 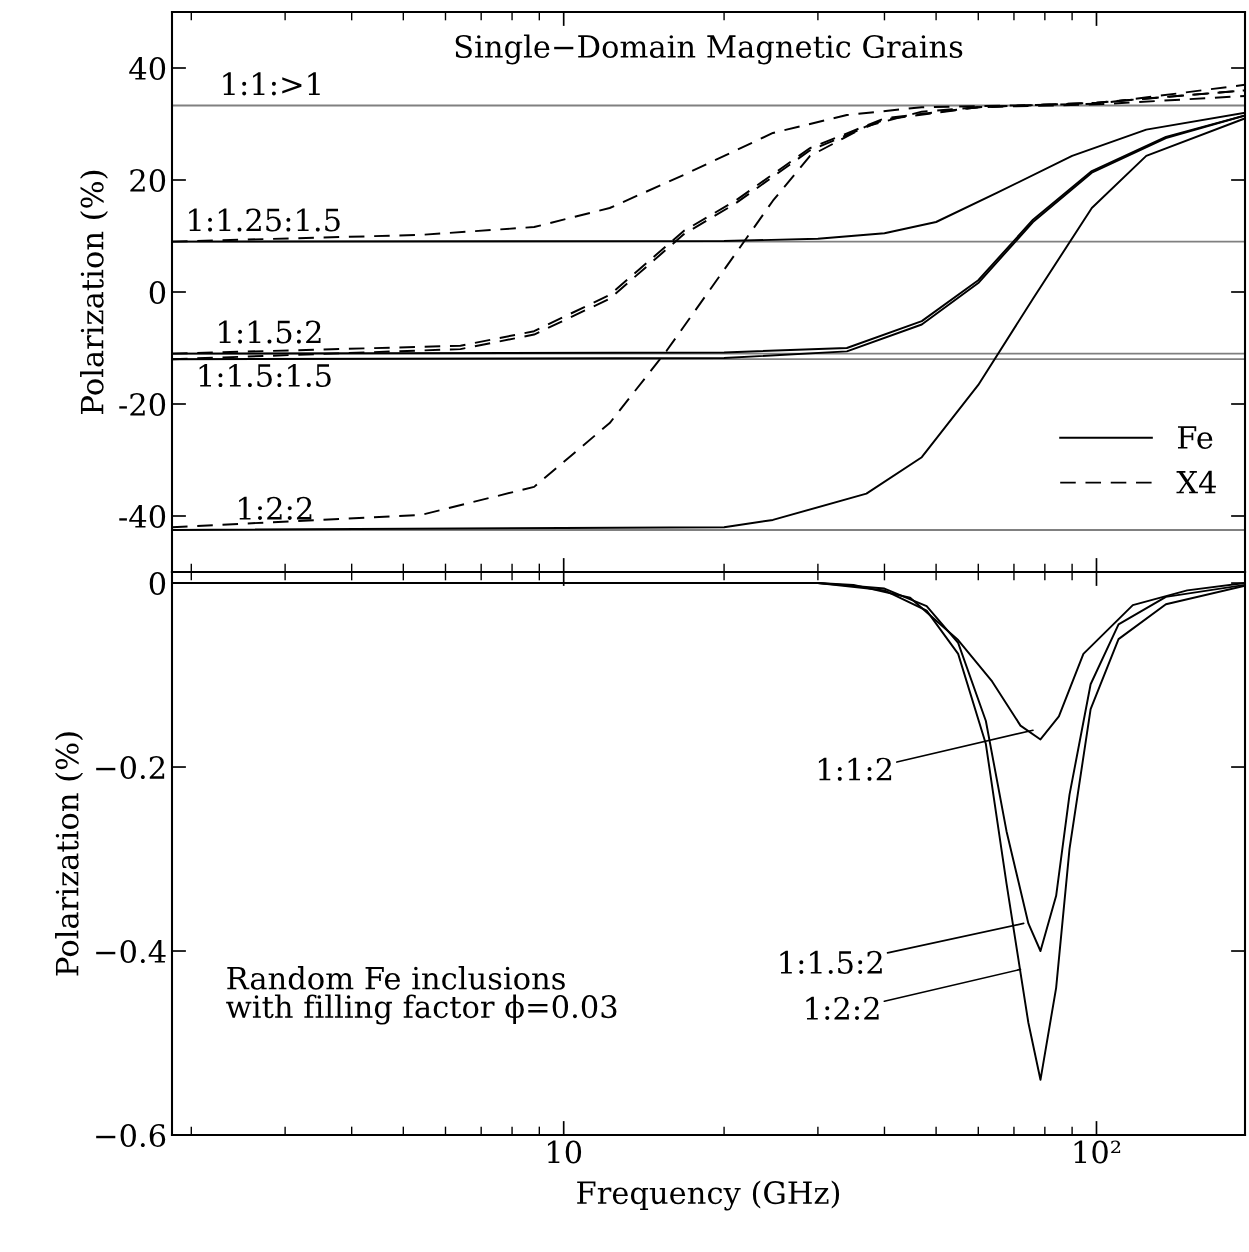 I want to click on x-axis-title: Frequency (GHz), so click(x=708, y=1195).